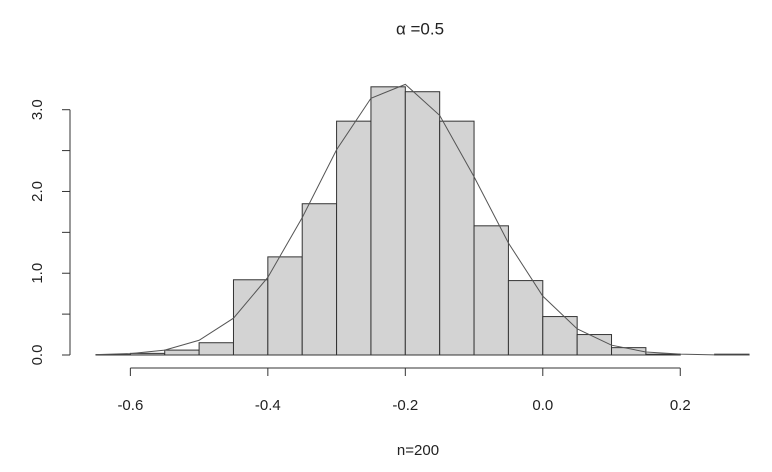  I want to click on chart-title: α =0.5, so click(420, 28).